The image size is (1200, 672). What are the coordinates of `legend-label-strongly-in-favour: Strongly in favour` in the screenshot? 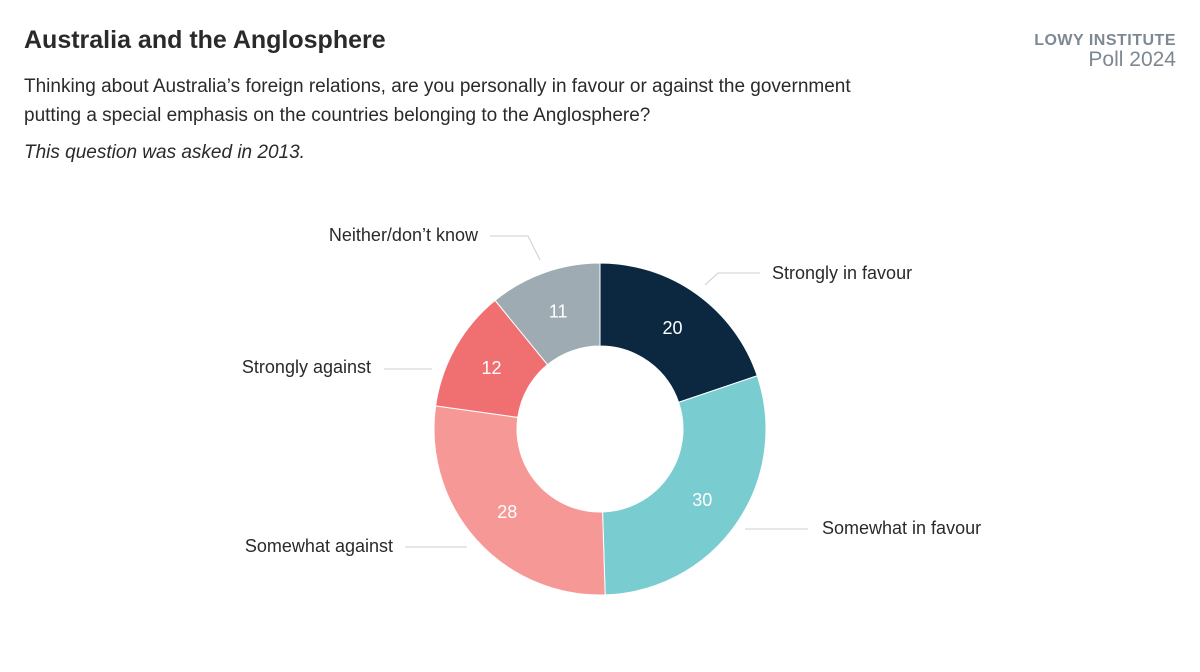 It's located at (842, 273).